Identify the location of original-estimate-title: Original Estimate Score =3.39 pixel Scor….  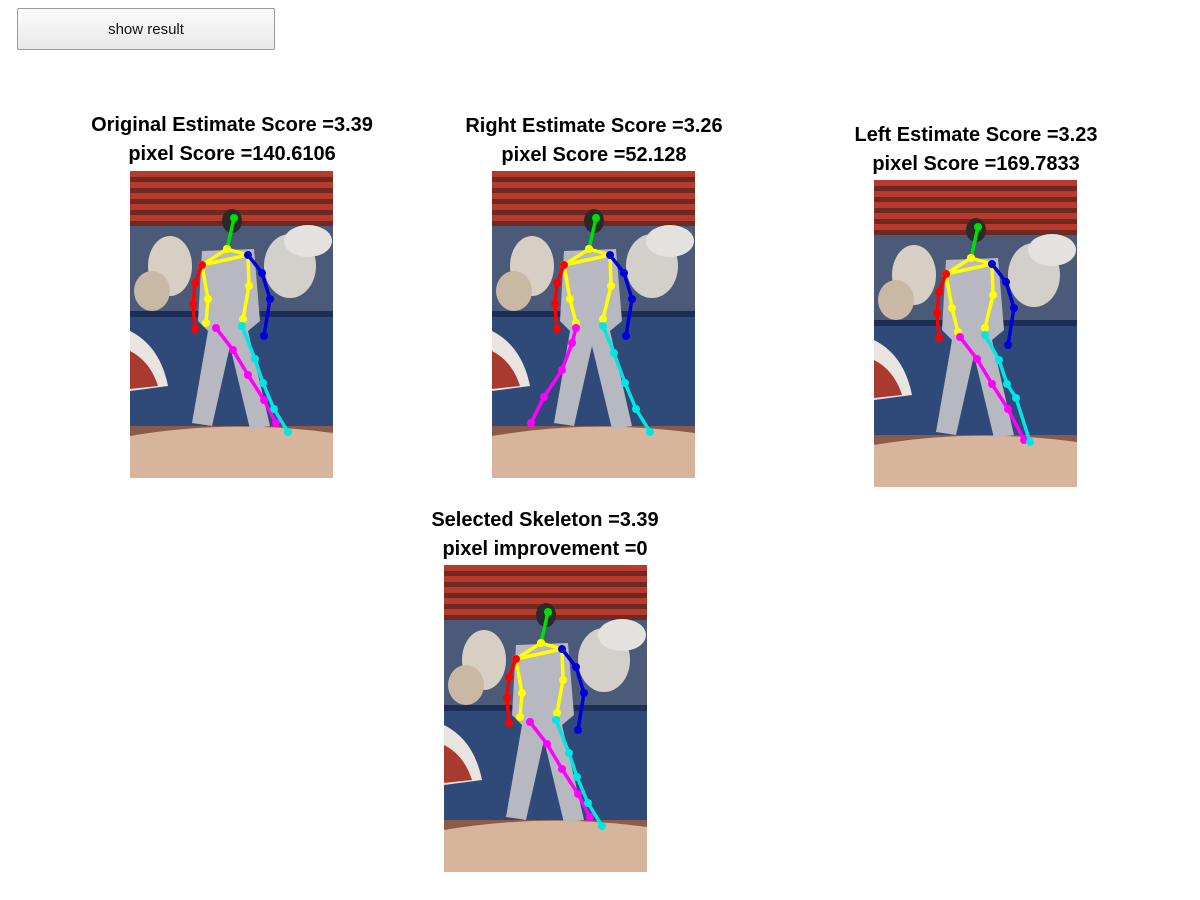
(232, 140).